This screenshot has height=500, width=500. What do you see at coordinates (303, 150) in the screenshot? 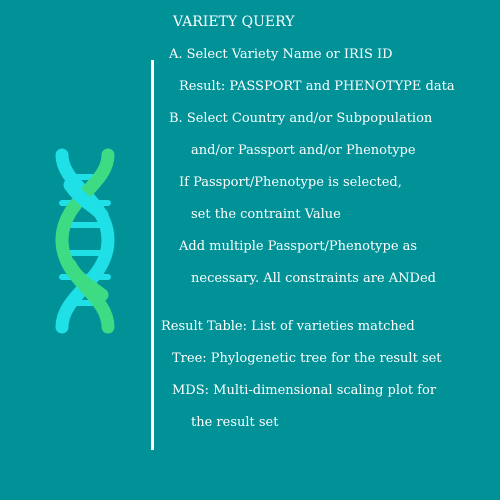
I see `text-line: and/or Passport and/or Phenotype` at bounding box center [303, 150].